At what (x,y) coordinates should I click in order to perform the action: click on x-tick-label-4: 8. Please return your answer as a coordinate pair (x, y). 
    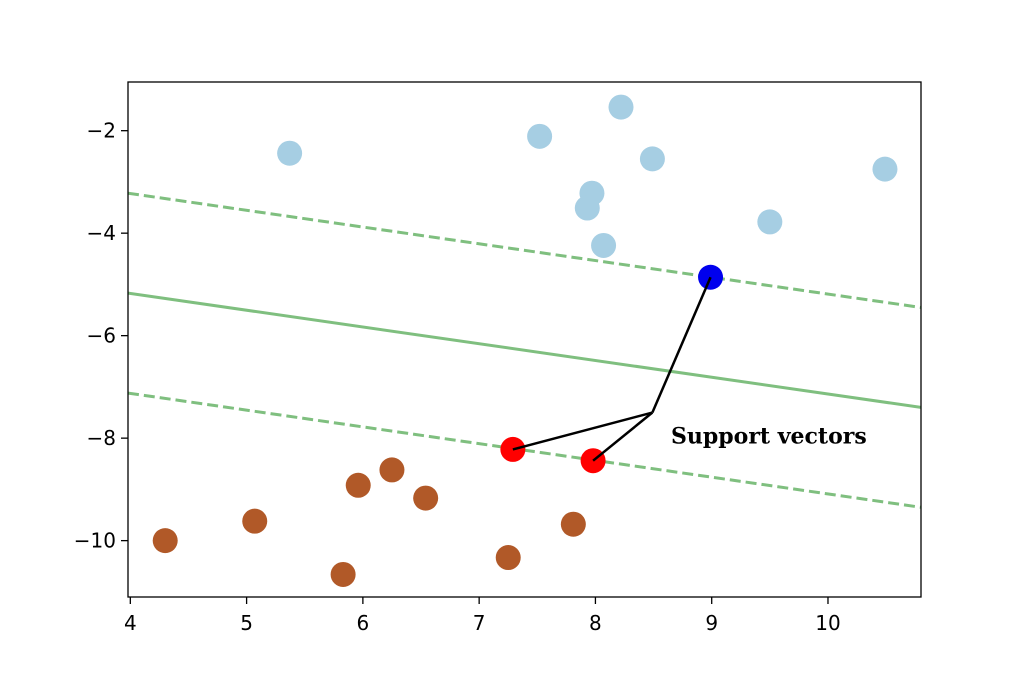
    Looking at the image, I should click on (595, 623).